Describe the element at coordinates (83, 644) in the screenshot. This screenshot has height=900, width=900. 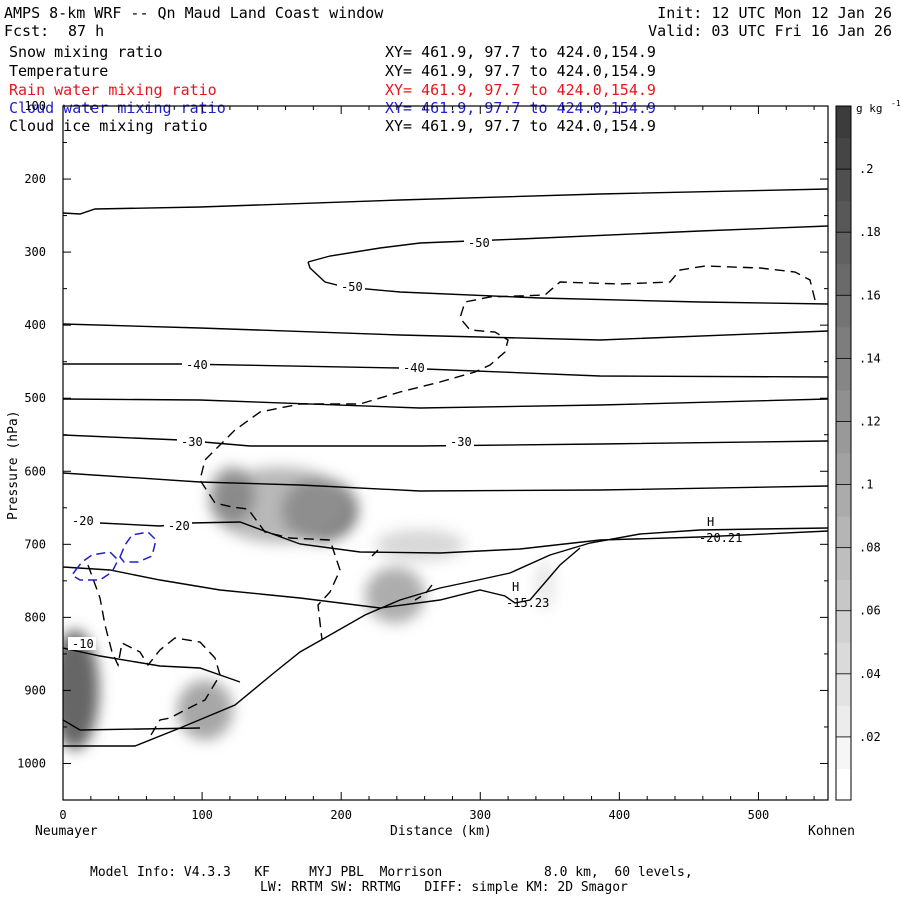
I see `isotherm-label: -10` at that location.